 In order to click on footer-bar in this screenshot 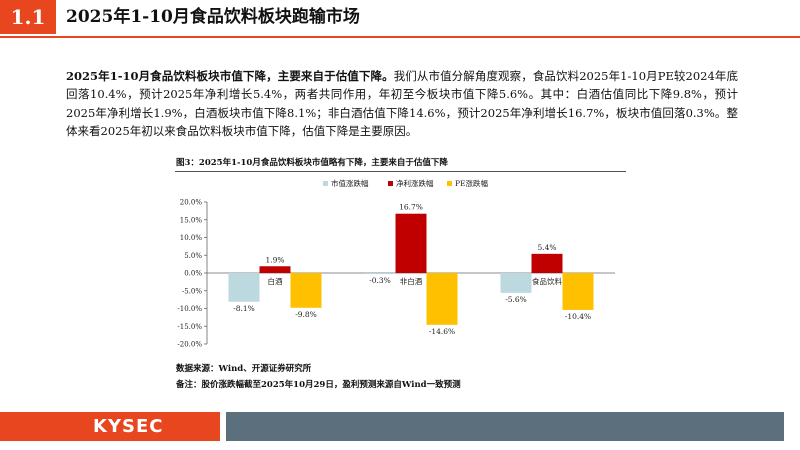, I will do `click(505, 426)`.